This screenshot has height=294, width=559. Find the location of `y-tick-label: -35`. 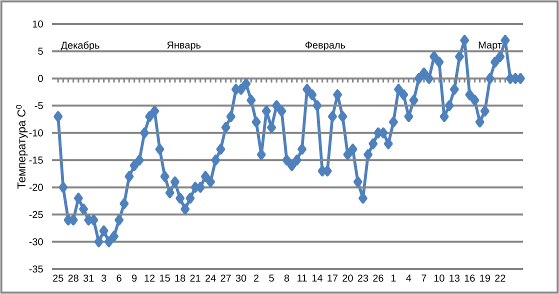

y-tick-label: -35 is located at coordinates (36, 269).